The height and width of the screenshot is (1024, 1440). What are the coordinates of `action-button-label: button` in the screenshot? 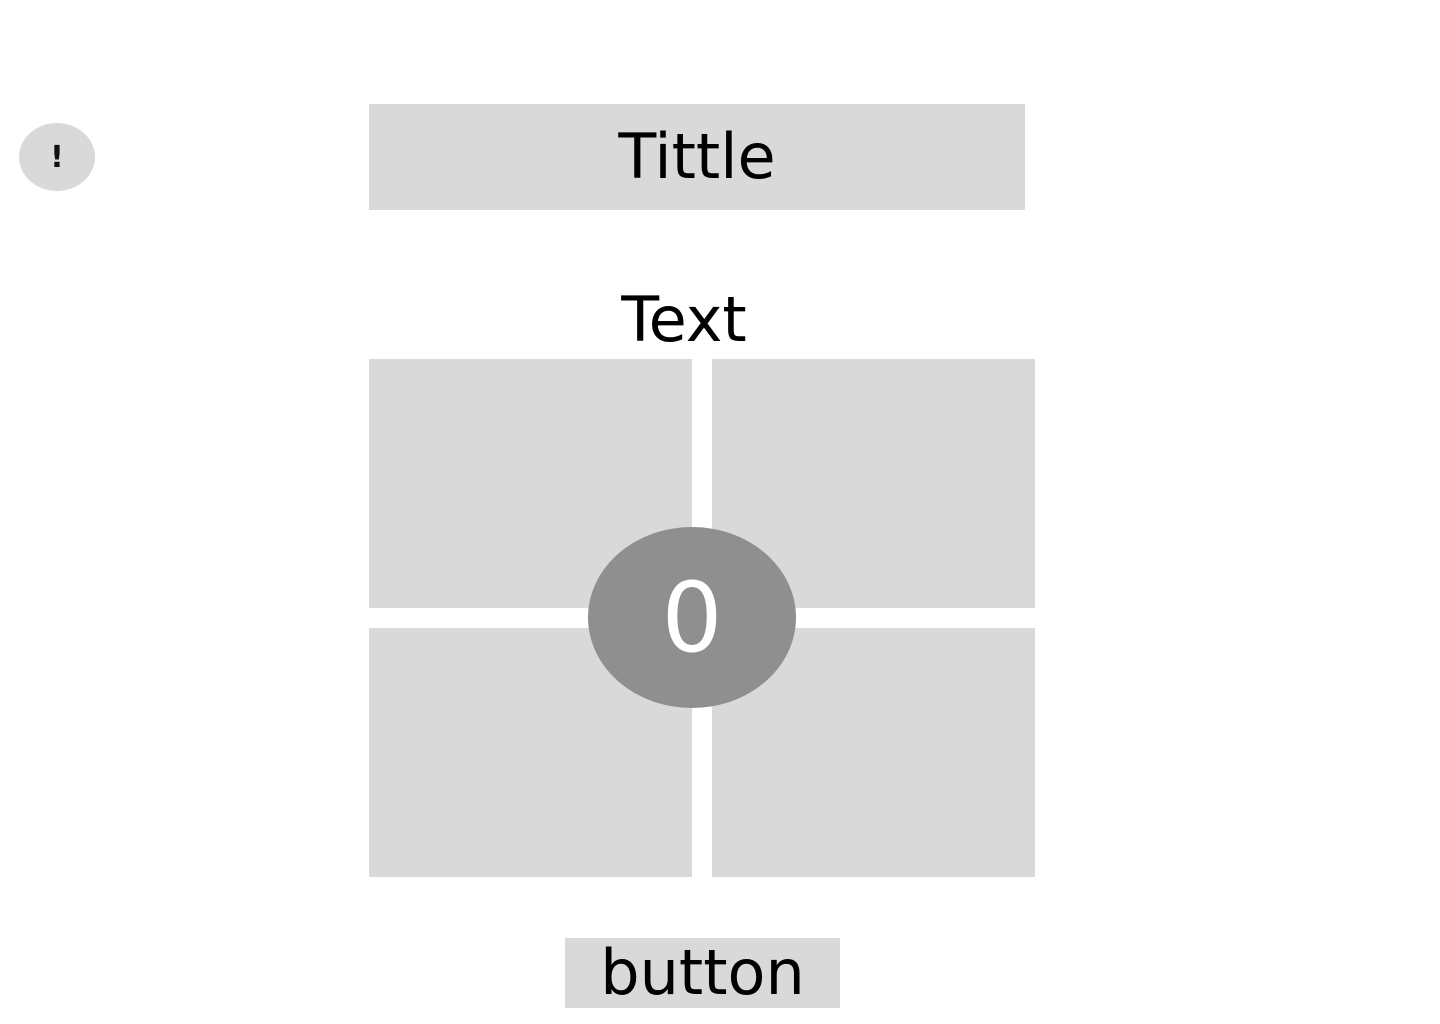 It's located at (702, 972).